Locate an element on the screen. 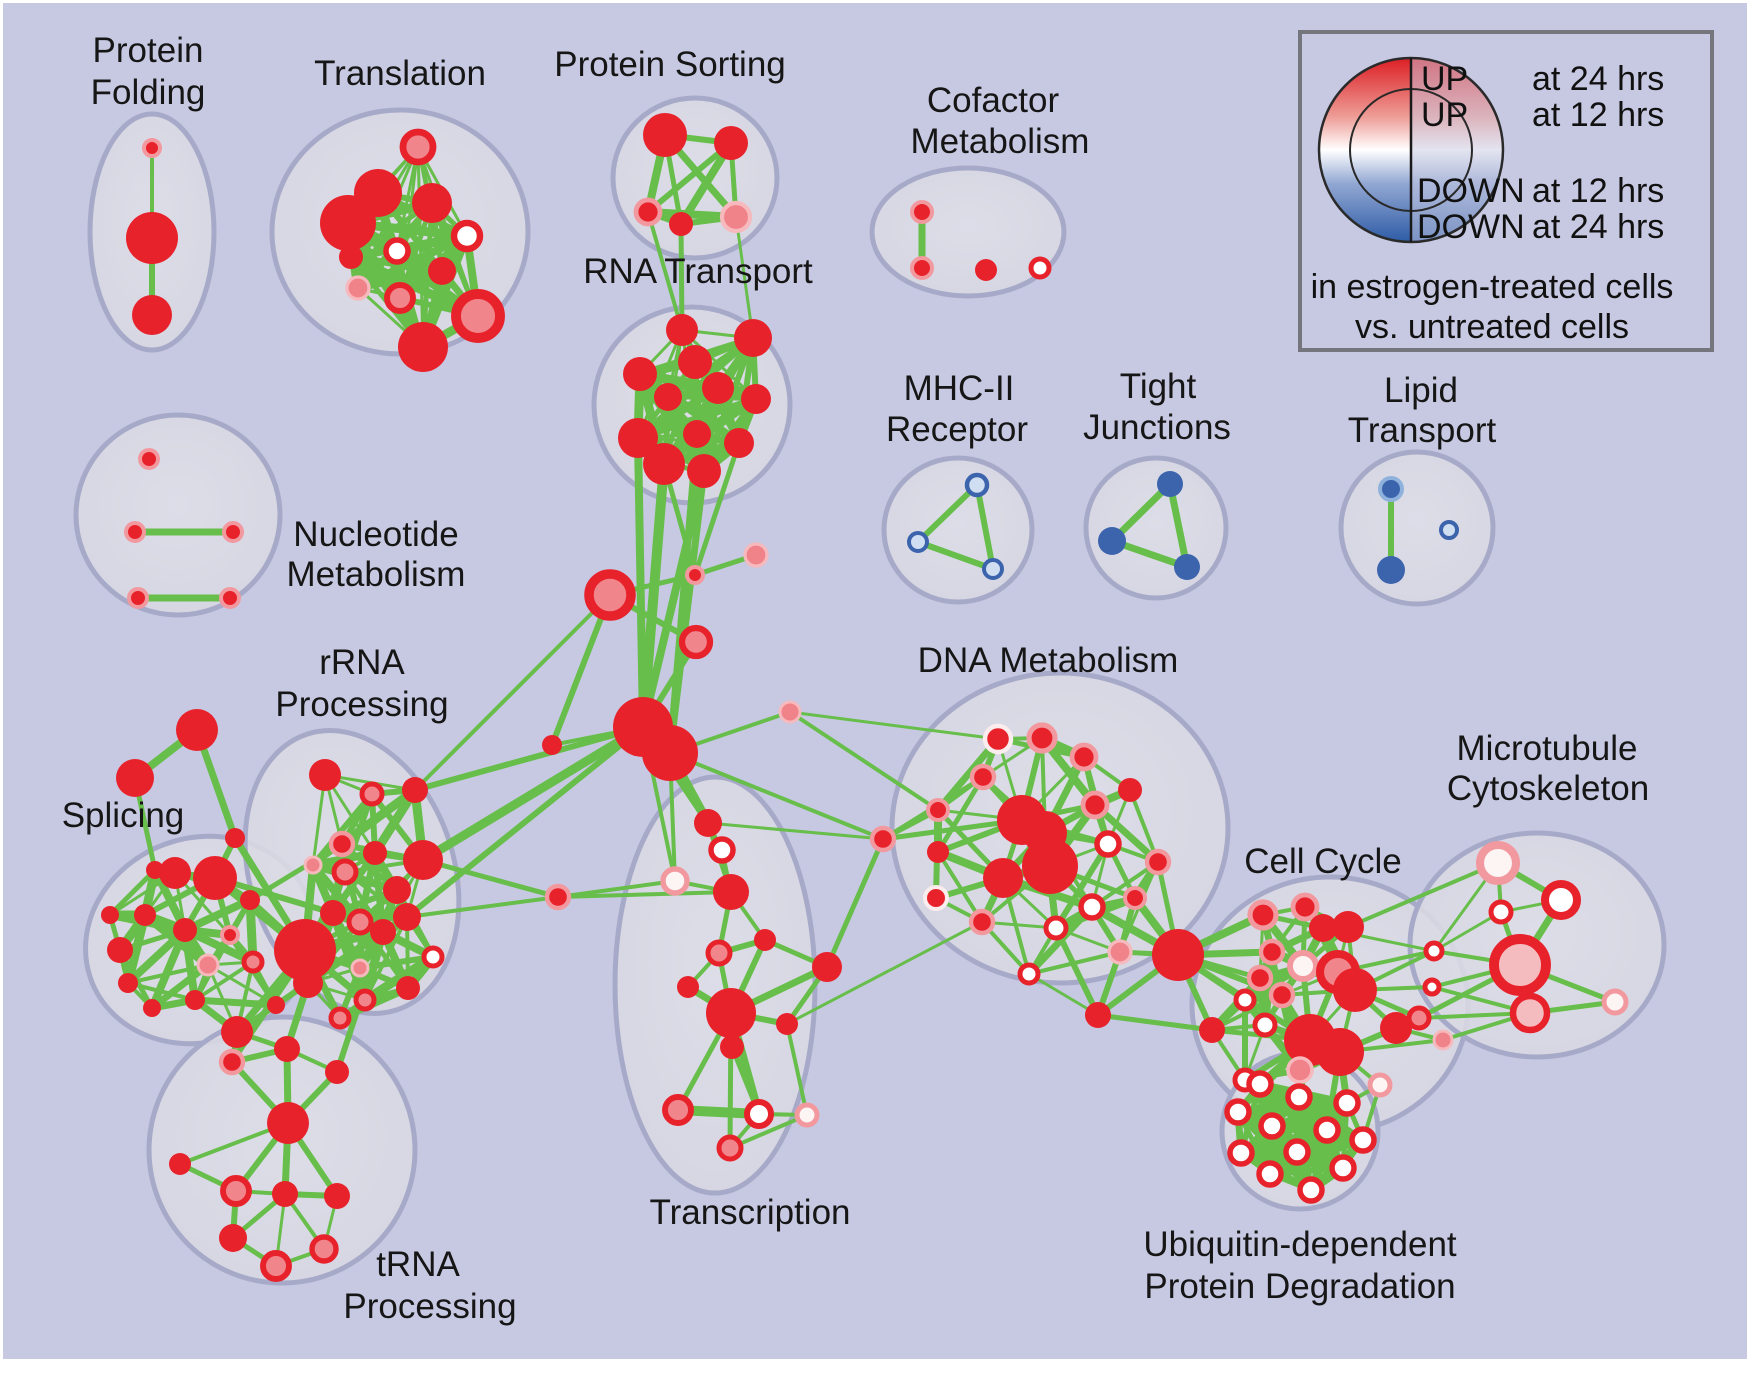 The height and width of the screenshot is (1376, 1750). node-dm10 is located at coordinates (982, 922).